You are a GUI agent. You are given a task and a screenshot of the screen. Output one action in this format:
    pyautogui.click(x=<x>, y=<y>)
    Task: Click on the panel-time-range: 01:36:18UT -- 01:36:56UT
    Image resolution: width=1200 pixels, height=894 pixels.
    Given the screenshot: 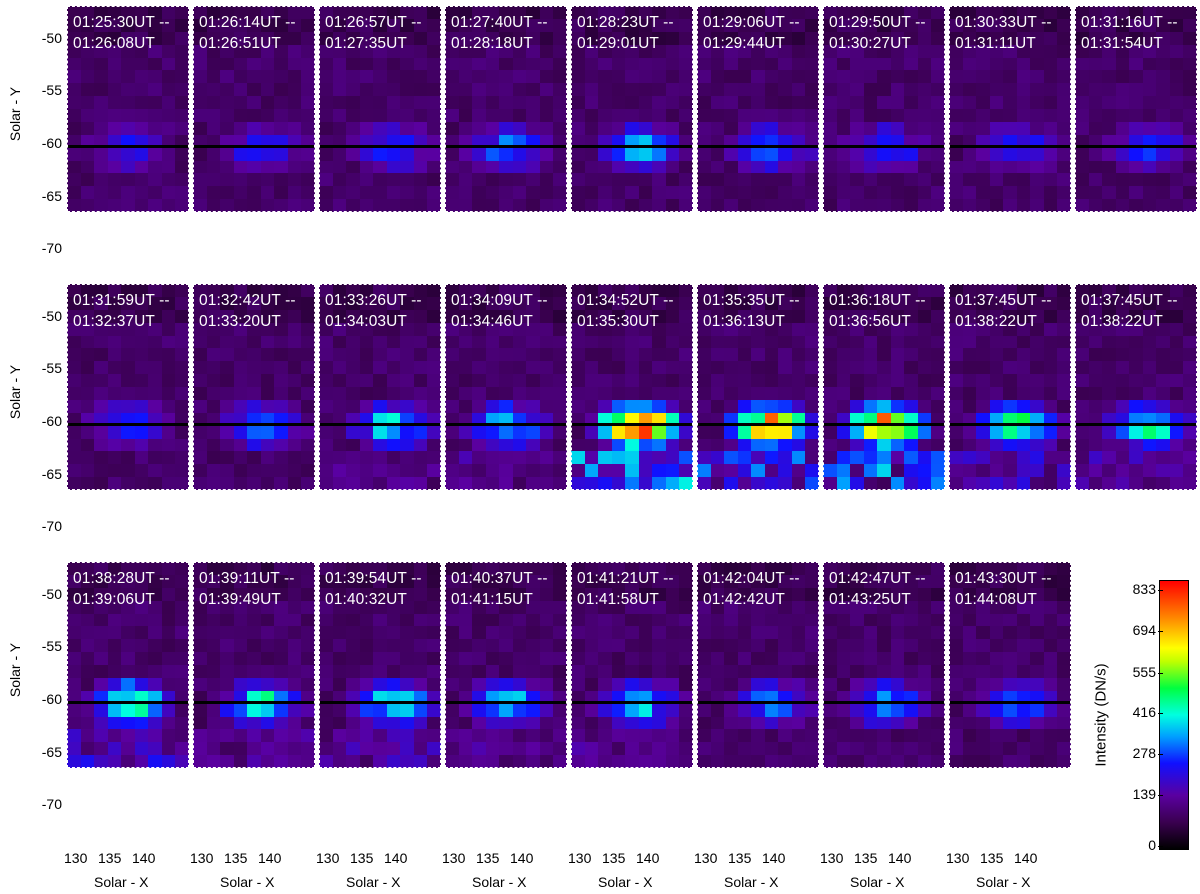 What is the action you would take?
    pyautogui.click(x=877, y=311)
    